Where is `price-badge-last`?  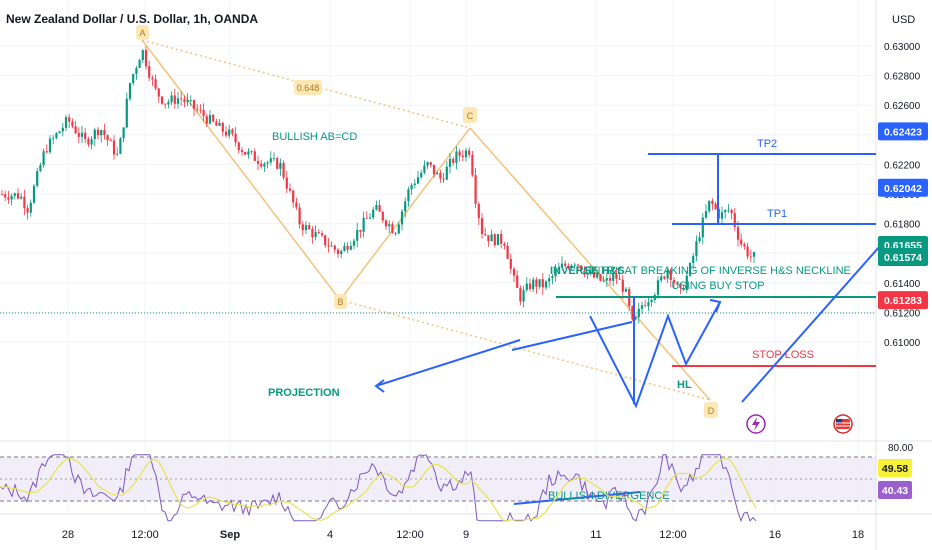
price-badge-last is located at coordinates (903, 257).